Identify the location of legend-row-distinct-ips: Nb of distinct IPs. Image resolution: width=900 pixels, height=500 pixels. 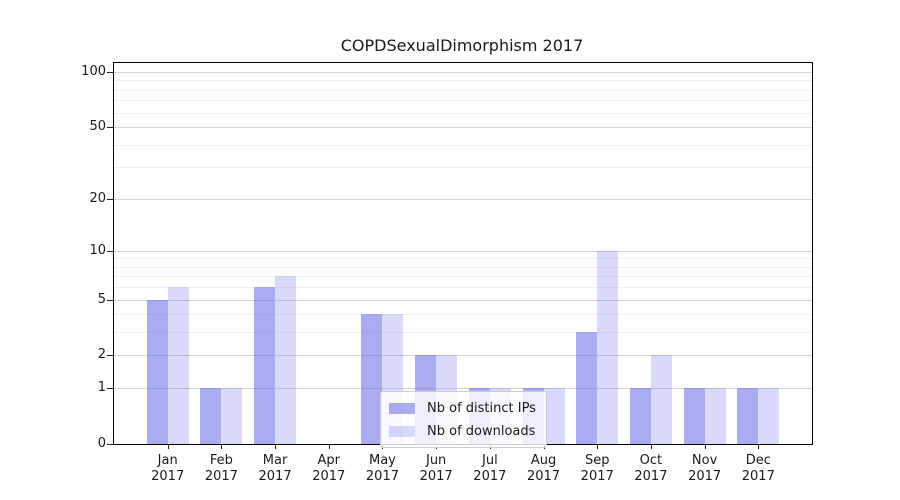
(462, 408).